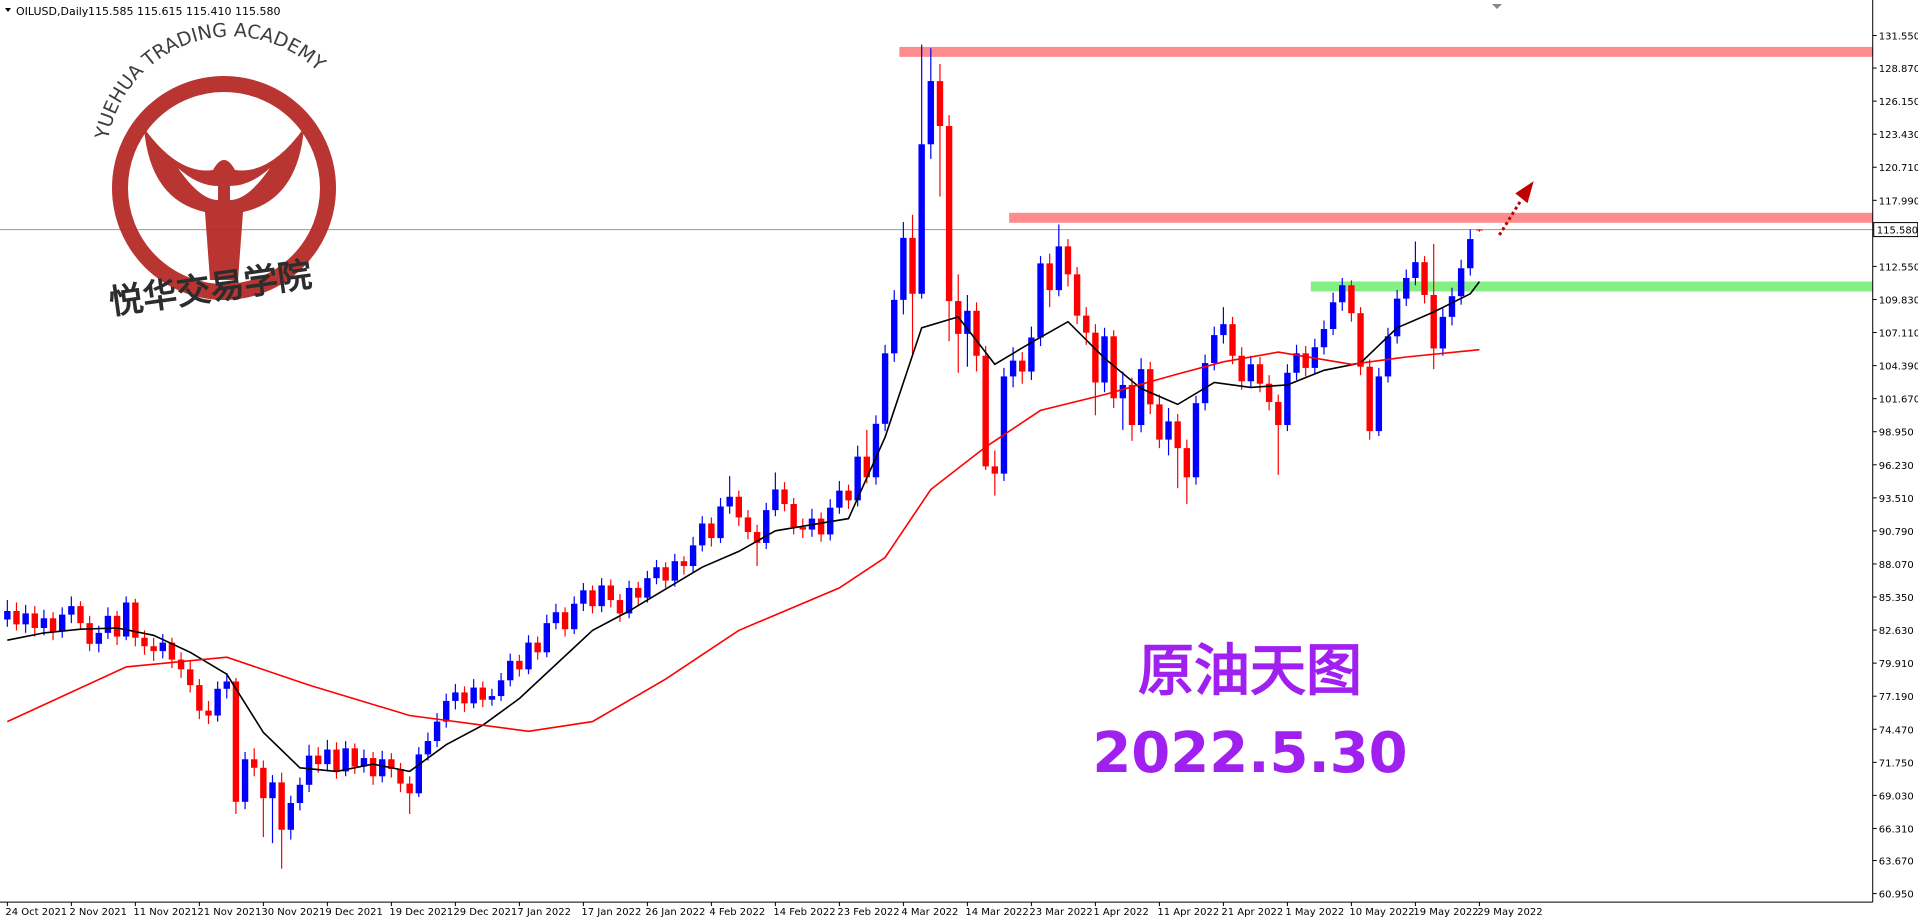 The image size is (1918, 918). What do you see at coordinates (1896, 631) in the screenshot?
I see `y-tick-label: 82.630` at bounding box center [1896, 631].